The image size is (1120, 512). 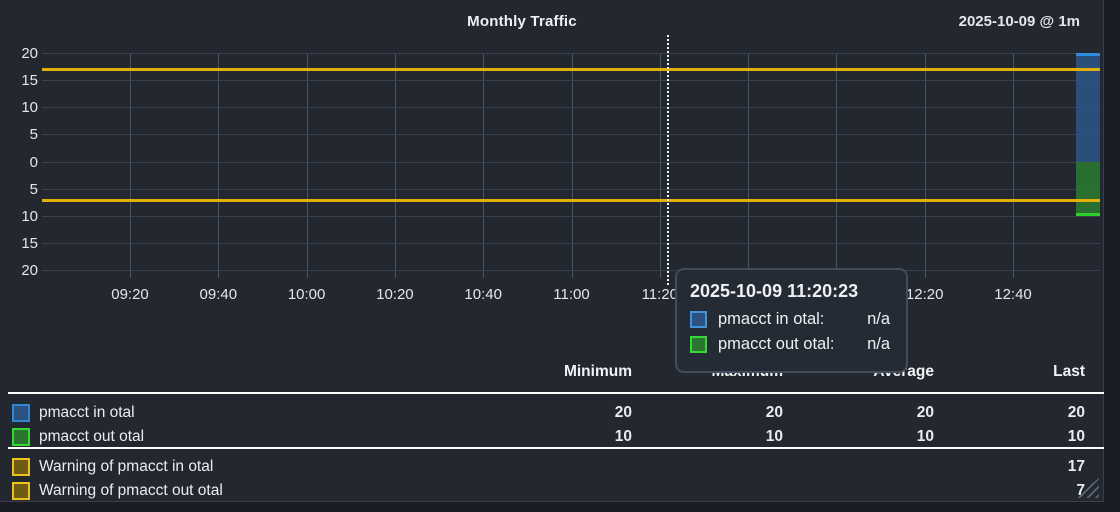 I want to click on x-axis-tick-label: 09:40, so click(x=218, y=294).